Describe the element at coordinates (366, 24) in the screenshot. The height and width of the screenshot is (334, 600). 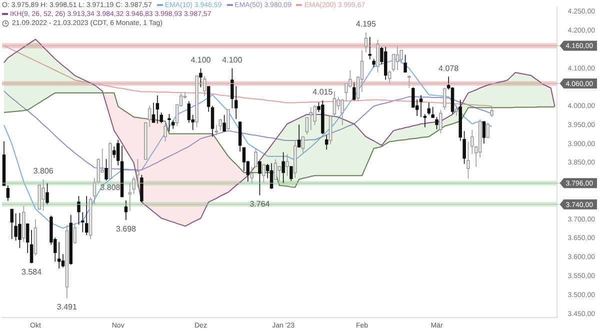
I see `annotation: 4.195` at that location.